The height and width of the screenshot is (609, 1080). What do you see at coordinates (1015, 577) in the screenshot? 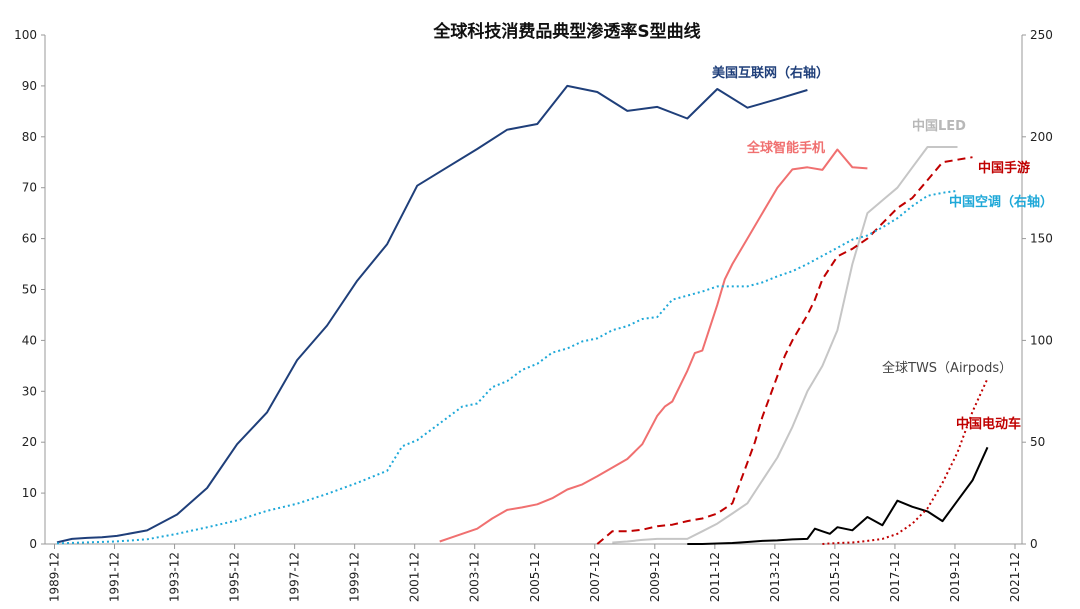
I see `x-tick-label: 2021-12` at bounding box center [1015, 577].